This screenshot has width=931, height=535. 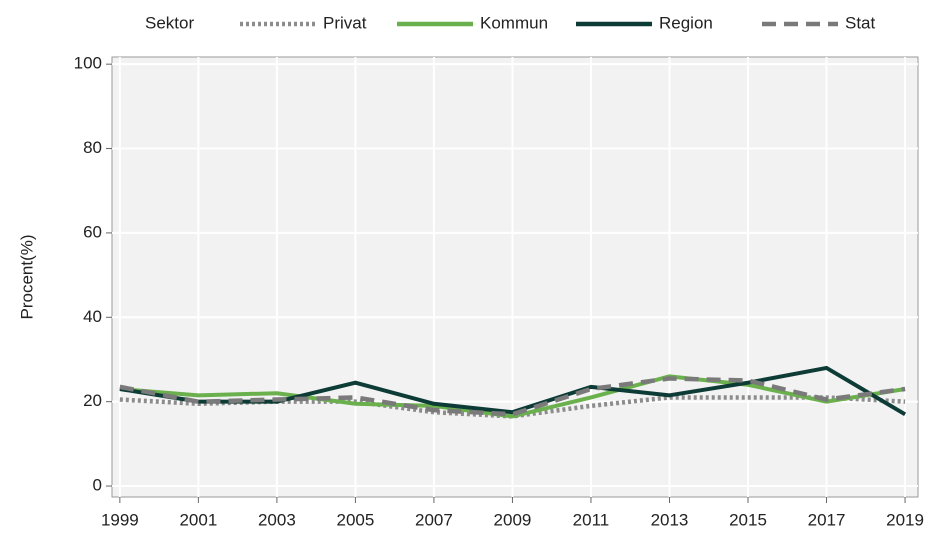 What do you see at coordinates (88, 63) in the screenshot?
I see `y-tick-label: 100` at bounding box center [88, 63].